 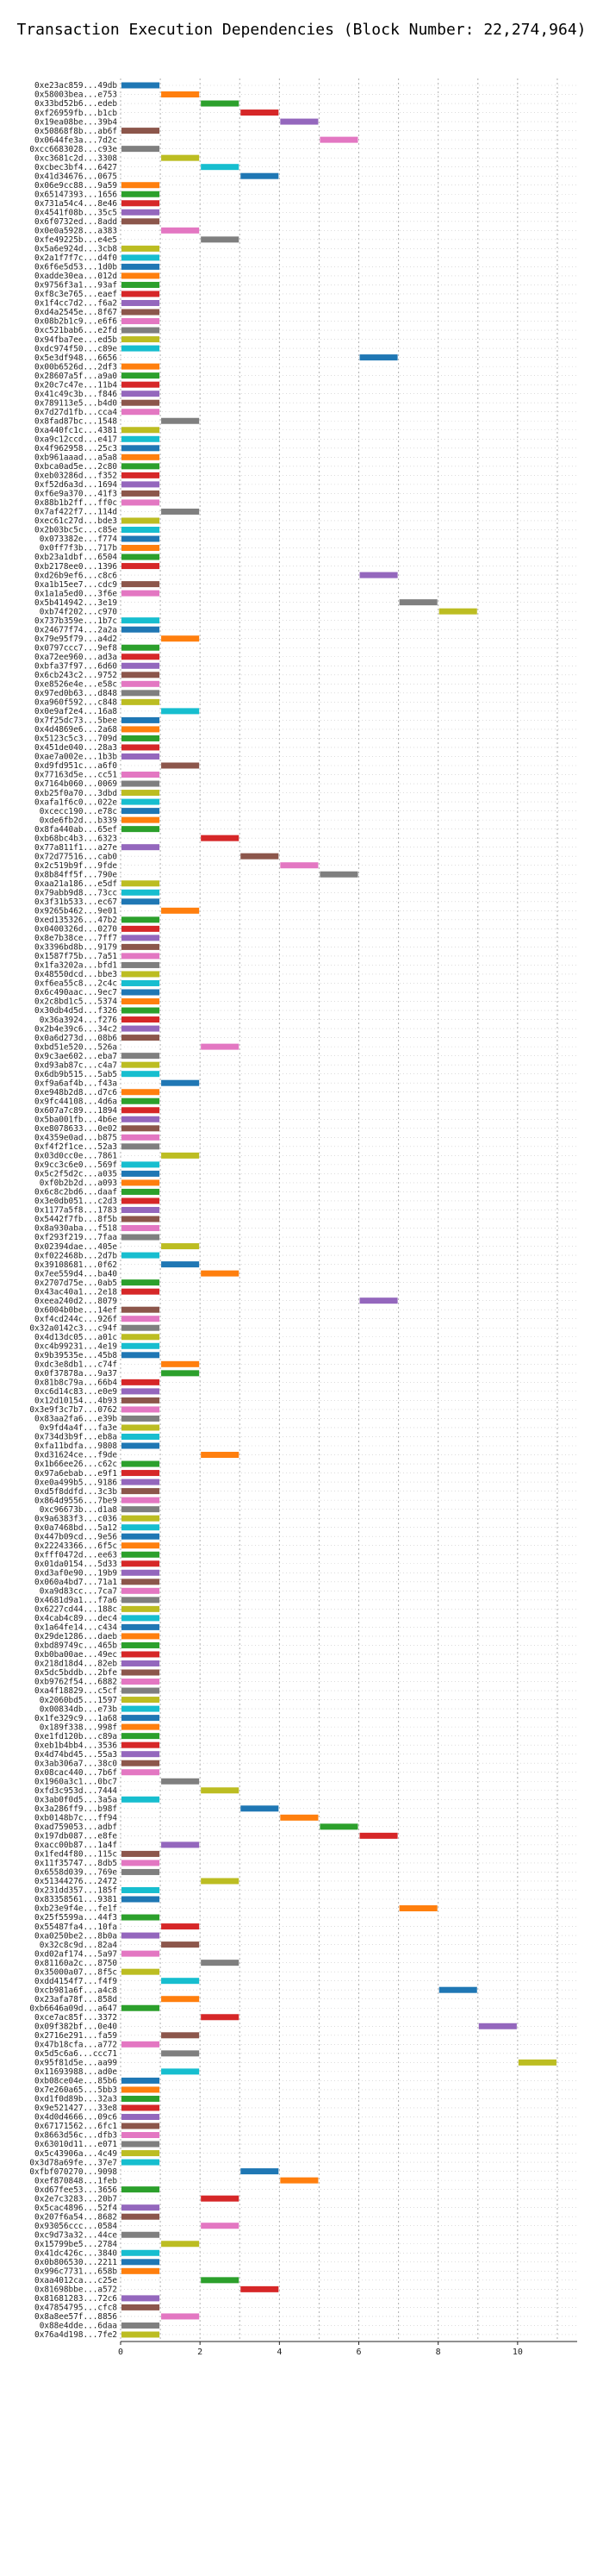 I want to click on y-tick-label: 0xcc6683028...c93e, so click(x=73, y=149).